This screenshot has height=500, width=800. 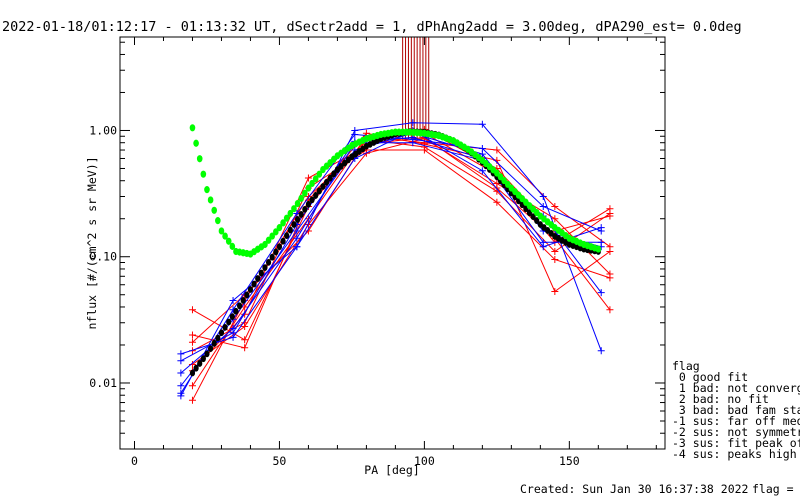 What do you see at coordinates (134, 461) in the screenshot?
I see `x-tick-label: 0` at bounding box center [134, 461].